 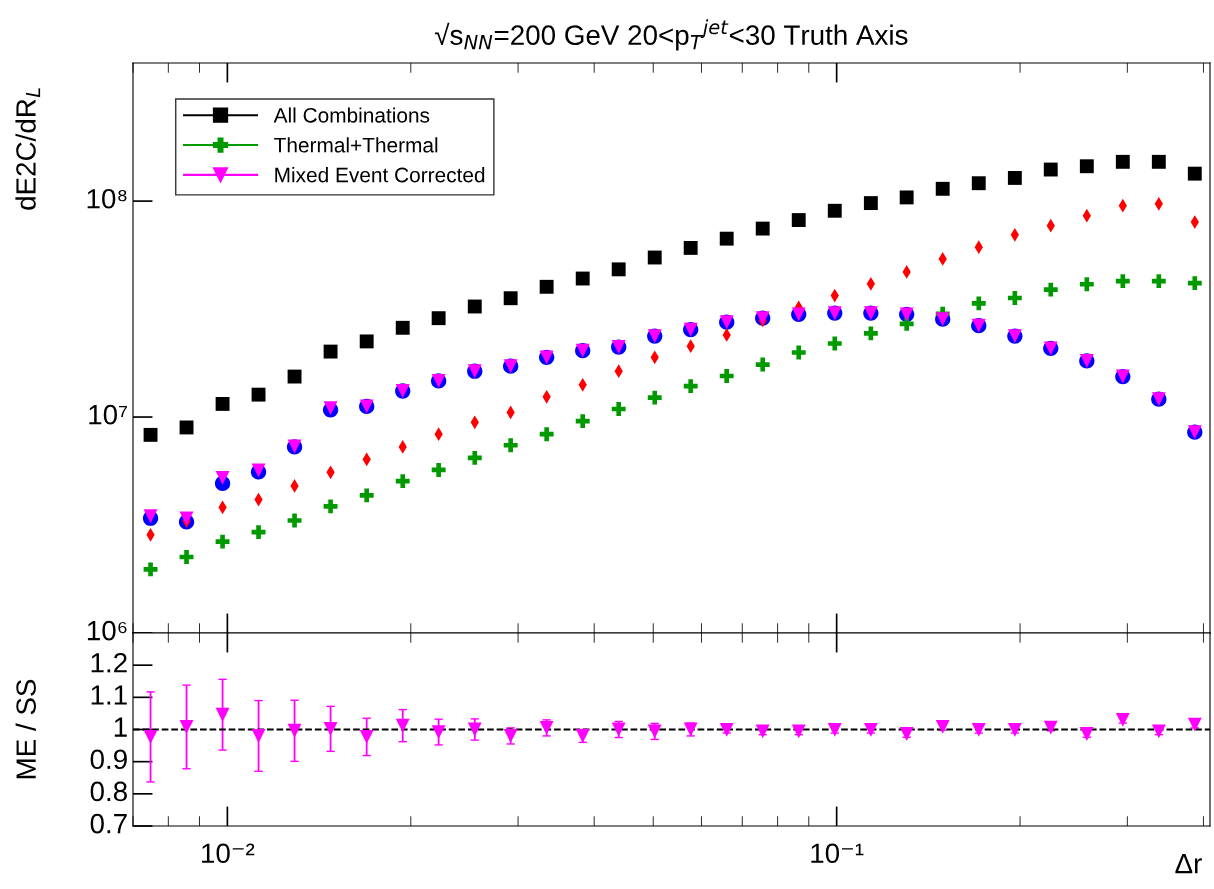 What do you see at coordinates (108, 823) in the screenshot?
I see `y-tick-label: 0.7` at bounding box center [108, 823].